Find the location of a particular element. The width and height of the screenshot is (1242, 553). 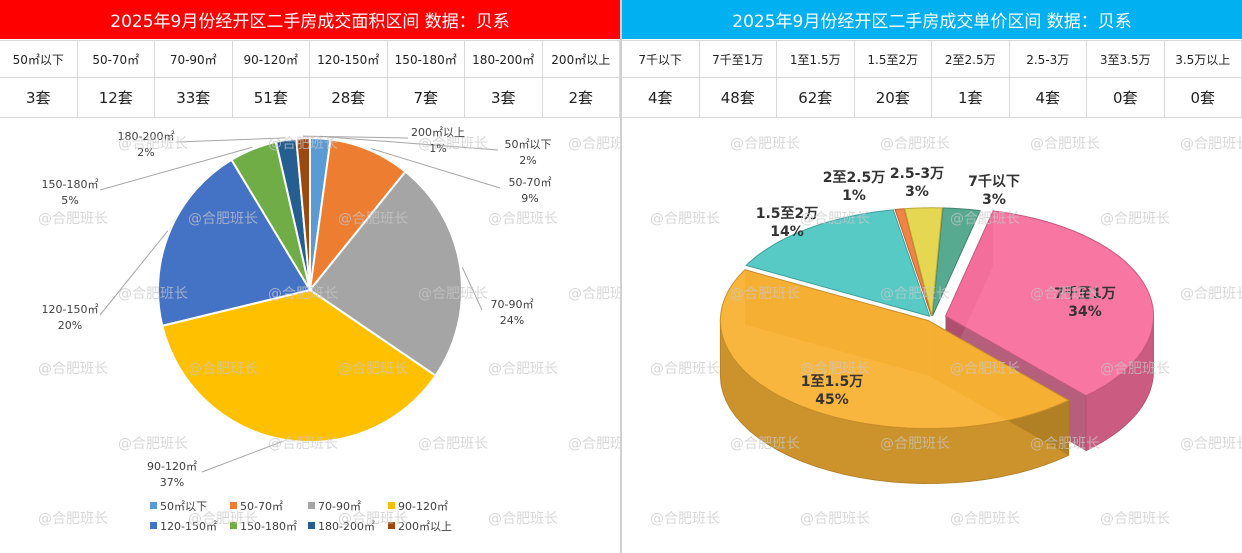

slice-category-label: 150-180㎡ is located at coordinates (70, 184).